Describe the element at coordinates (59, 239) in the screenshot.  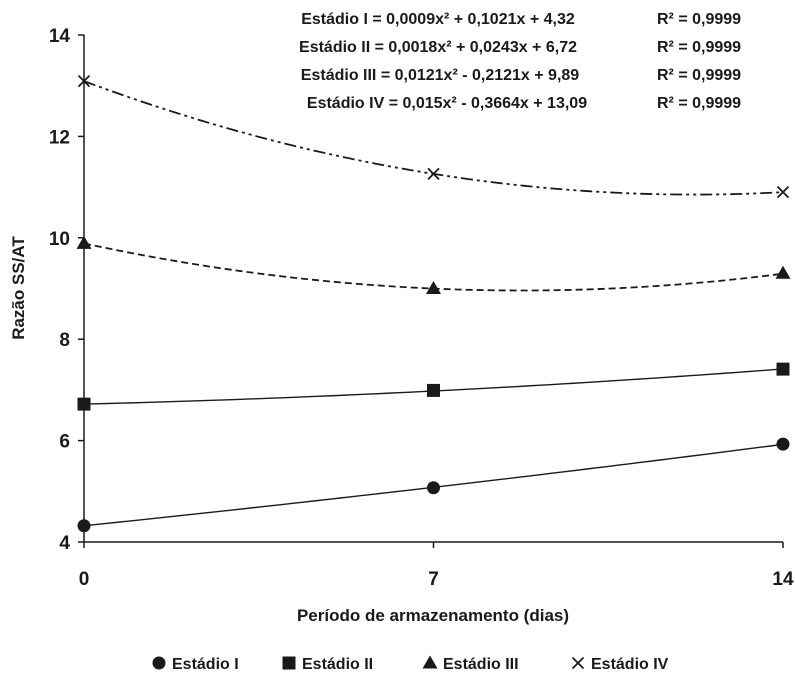
I see `y-tick-label: 10` at that location.